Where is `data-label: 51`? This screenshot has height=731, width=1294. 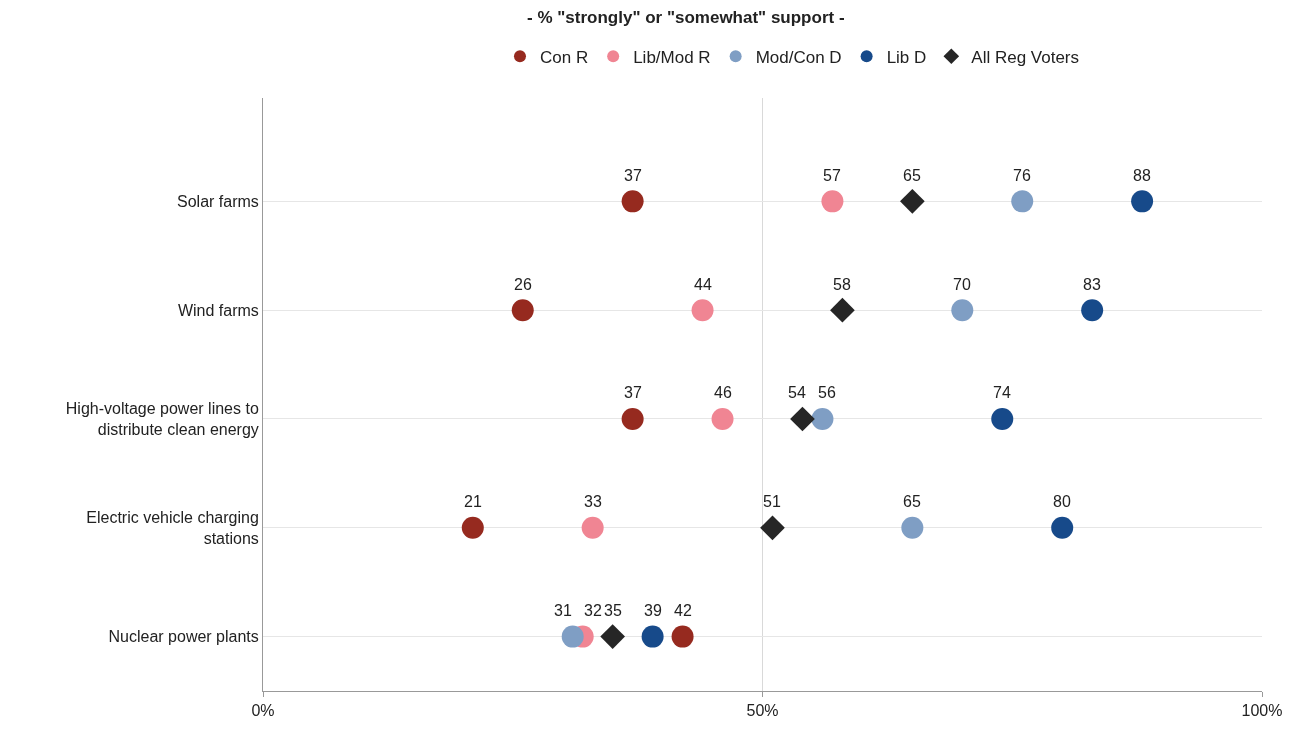
data-label: 51 is located at coordinates (772, 501).